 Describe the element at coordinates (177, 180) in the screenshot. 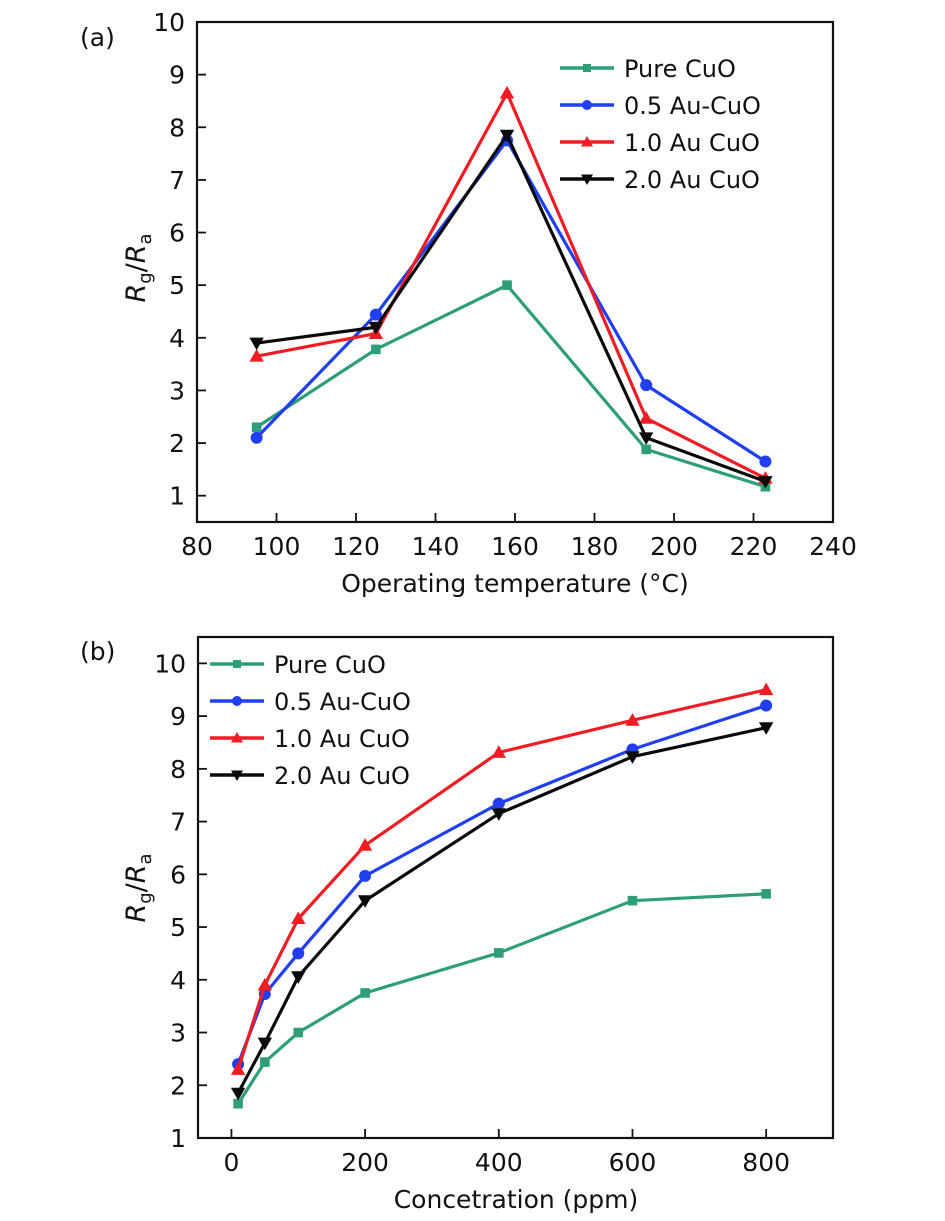

I see `panel-a-ytick-label: 7` at that location.